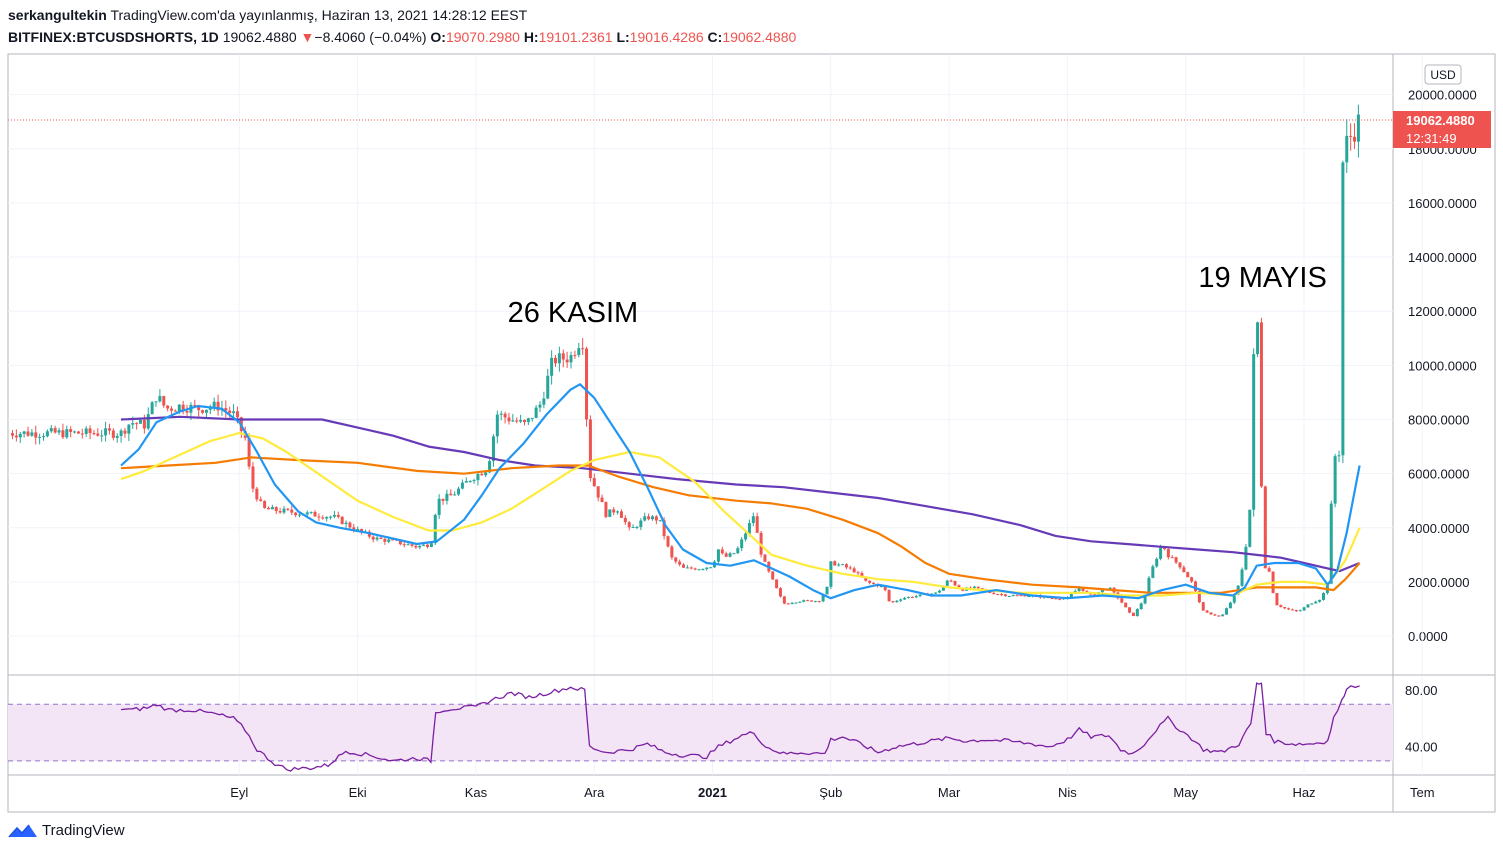 The image size is (1503, 857). I want to click on author-name: serkangultekin, so click(57, 15).